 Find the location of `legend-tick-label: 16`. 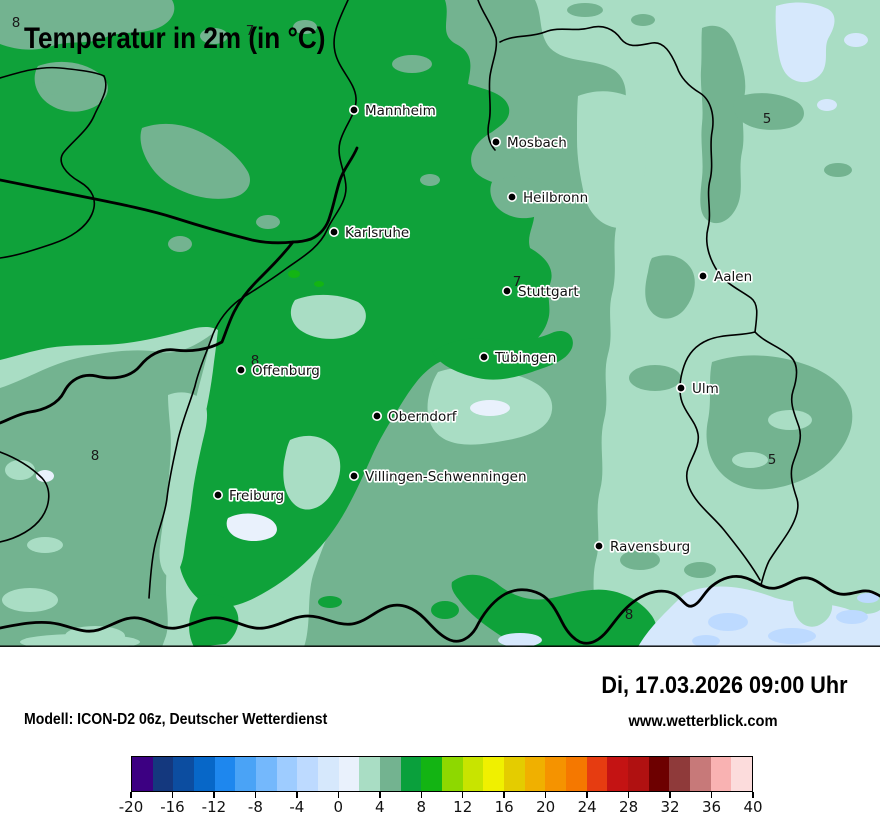

legend-tick-label: 16 is located at coordinates (504, 807).